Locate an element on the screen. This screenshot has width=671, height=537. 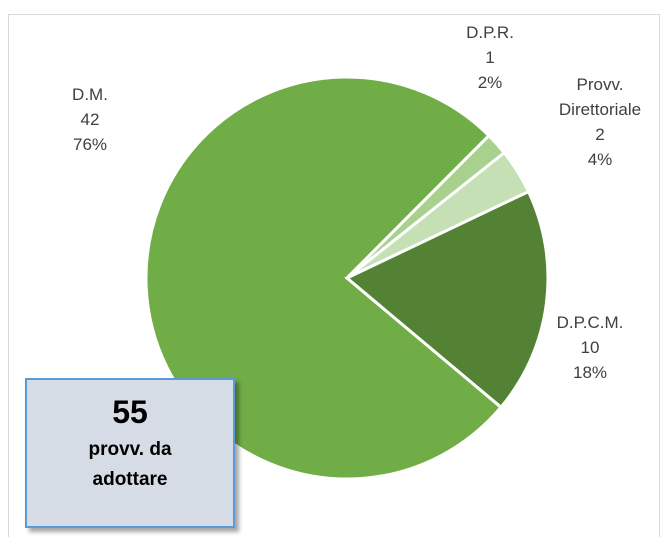
category-label: D.P.C.M. is located at coordinates (590, 322).